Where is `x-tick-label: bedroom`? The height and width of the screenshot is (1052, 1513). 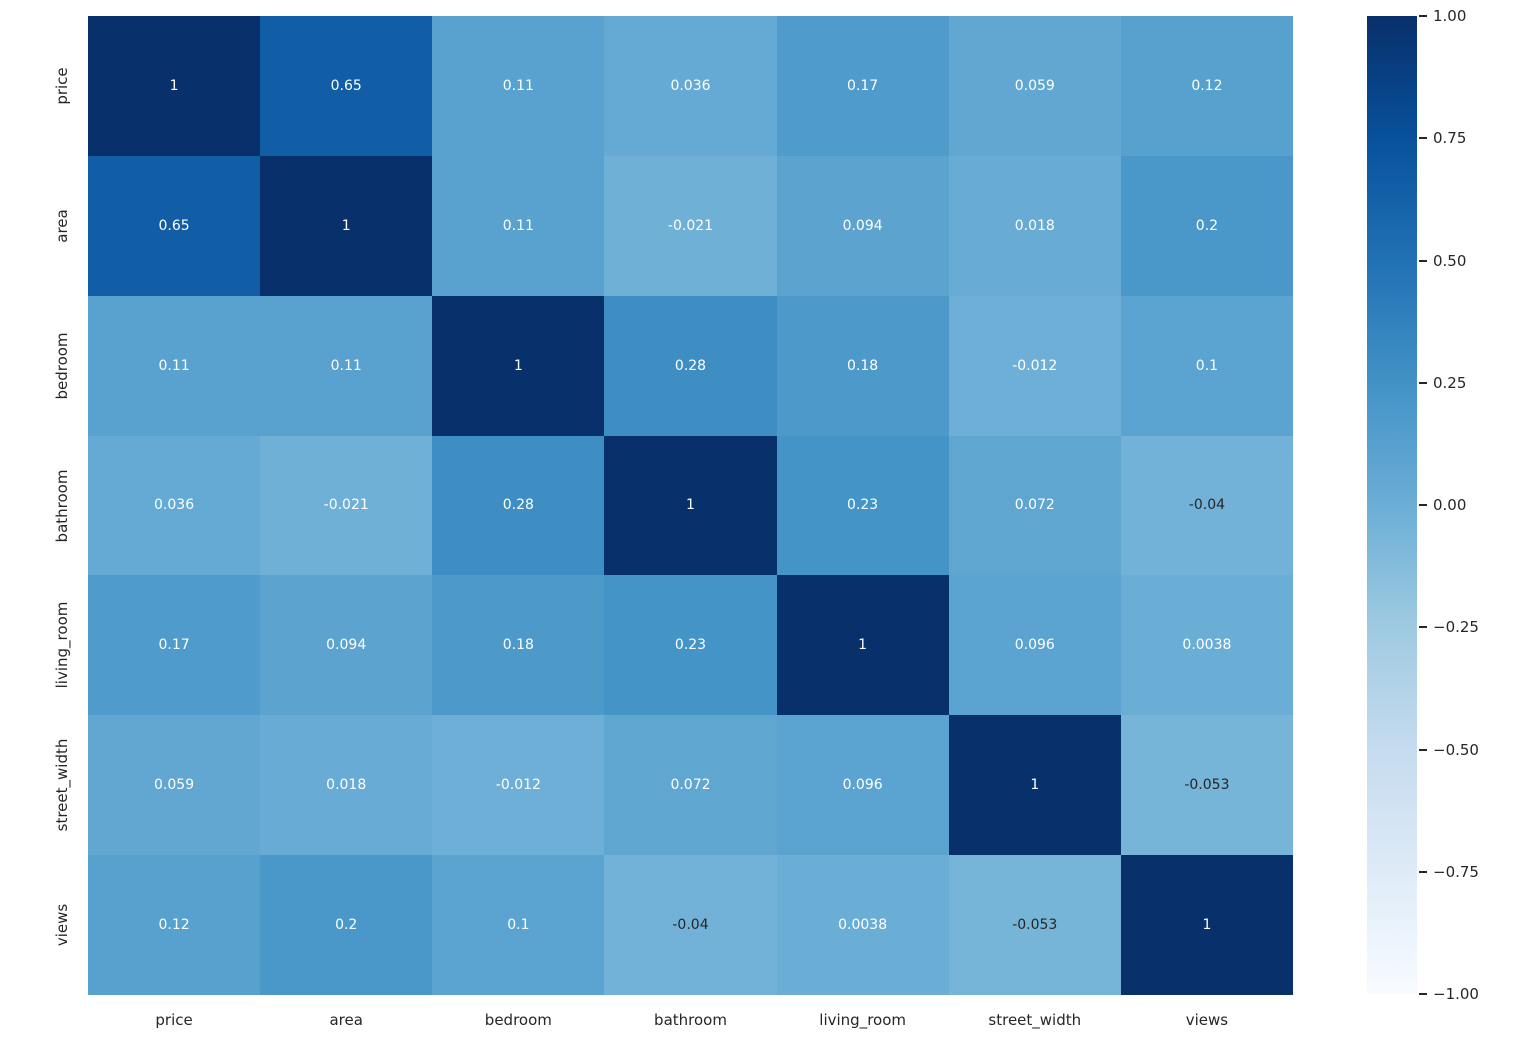 x-tick-label: bedroom is located at coordinates (518, 1020).